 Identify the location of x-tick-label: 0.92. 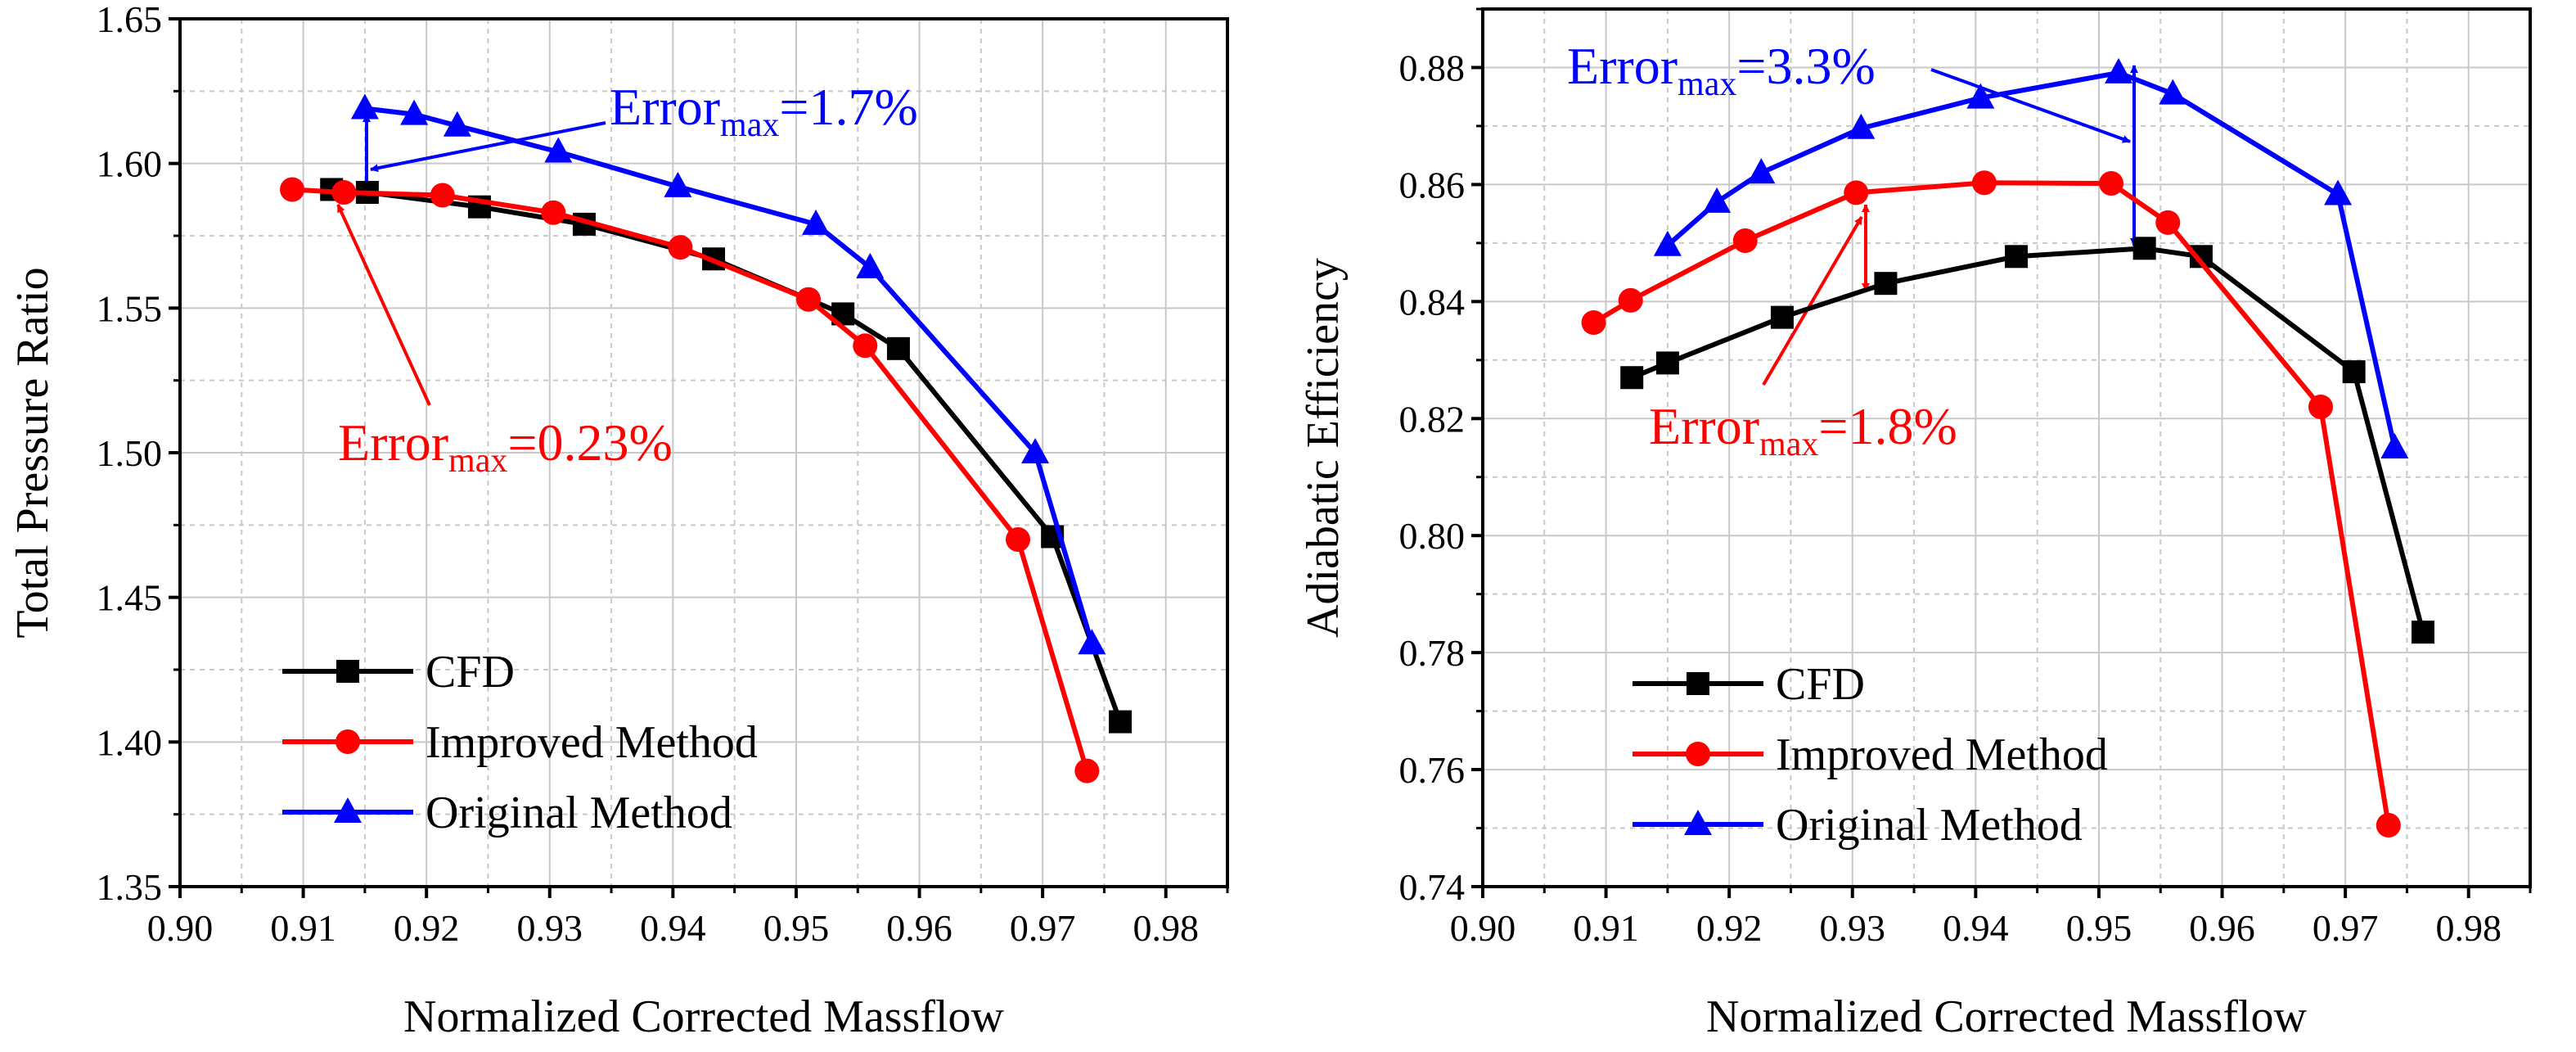
(427, 928).